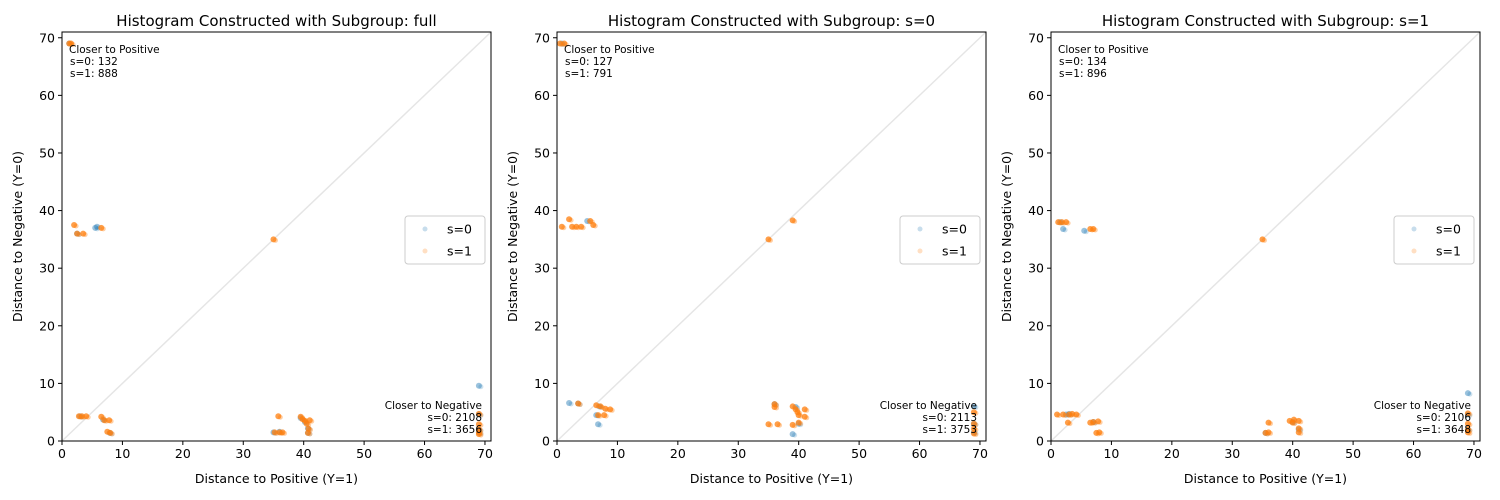  What do you see at coordinates (920, 229) in the screenshot?
I see `legend-marker` at bounding box center [920, 229].